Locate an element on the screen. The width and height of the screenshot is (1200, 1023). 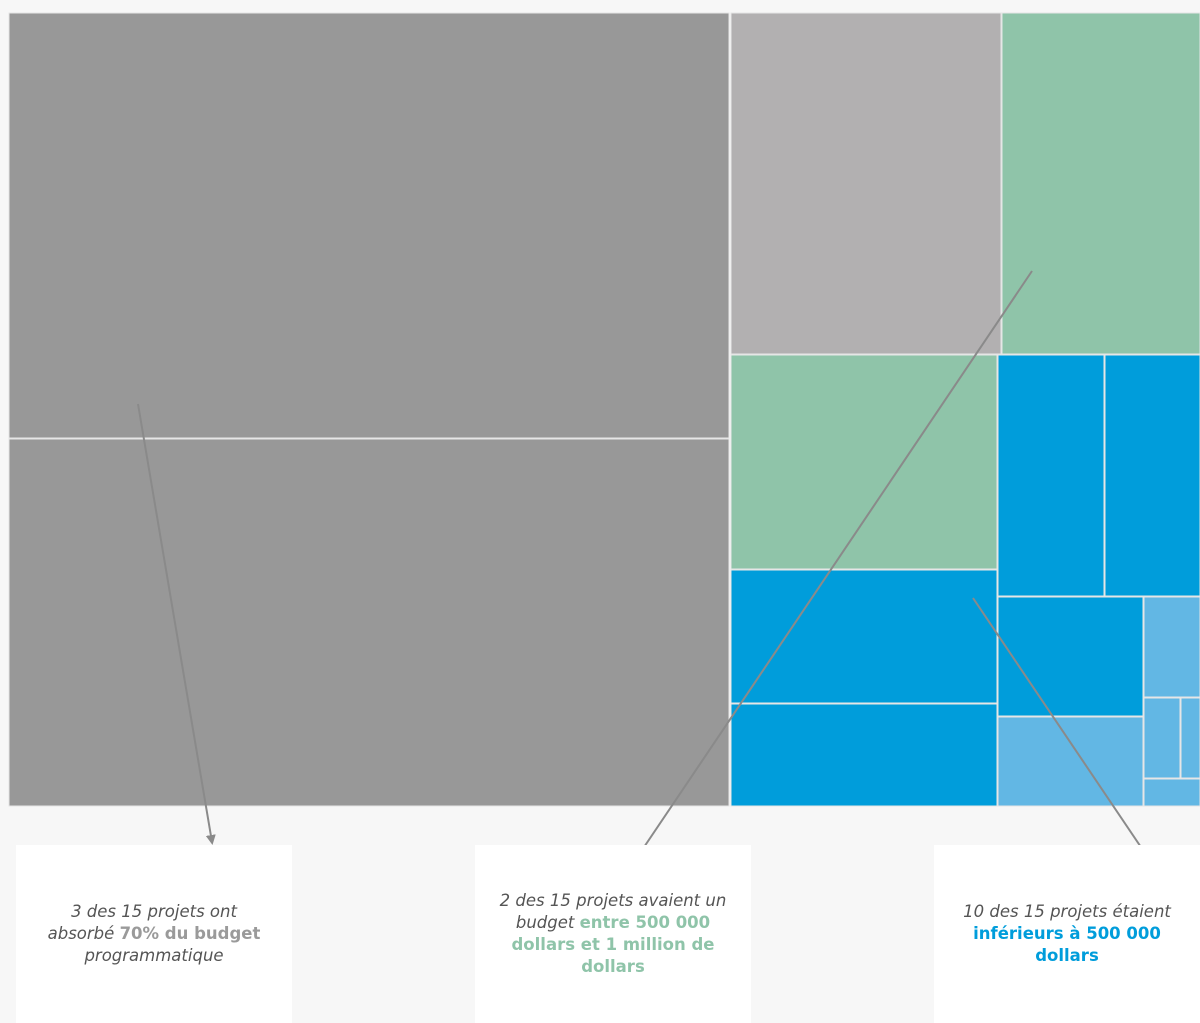
arrow-small is located at coordinates (1062, 731).